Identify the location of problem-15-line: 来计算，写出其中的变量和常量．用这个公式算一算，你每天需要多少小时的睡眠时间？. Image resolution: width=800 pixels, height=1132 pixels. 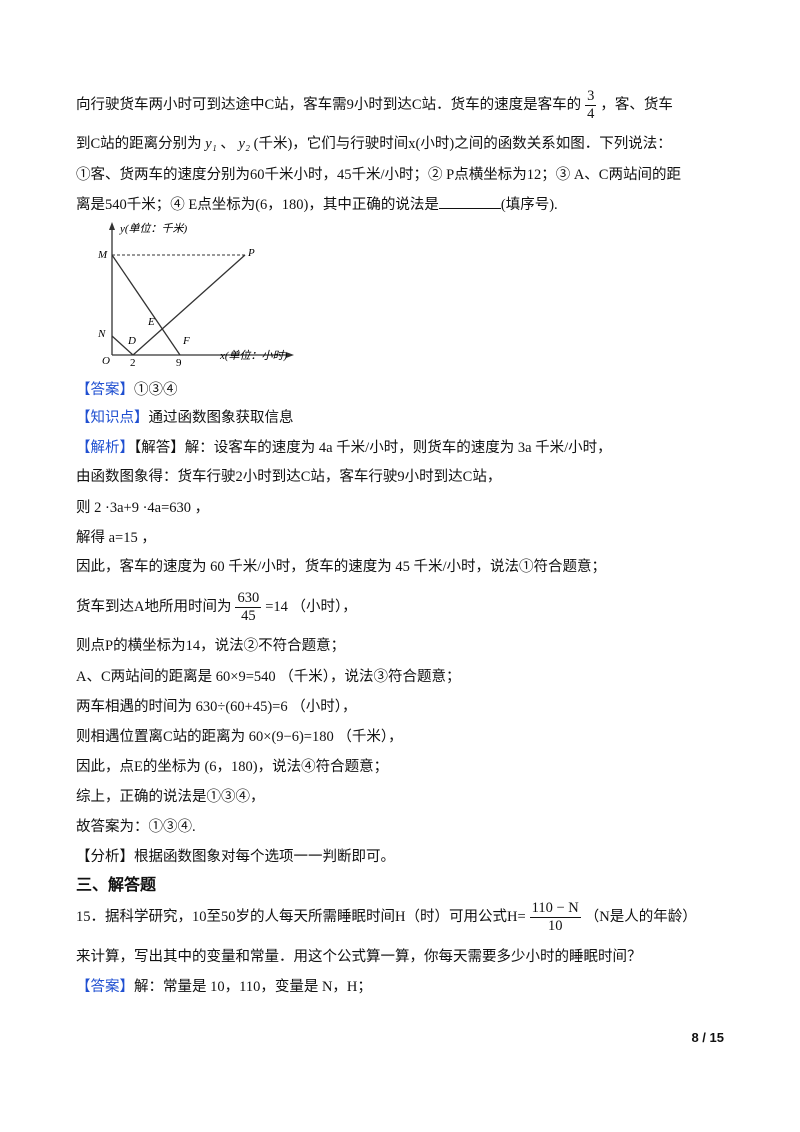
(359, 957).